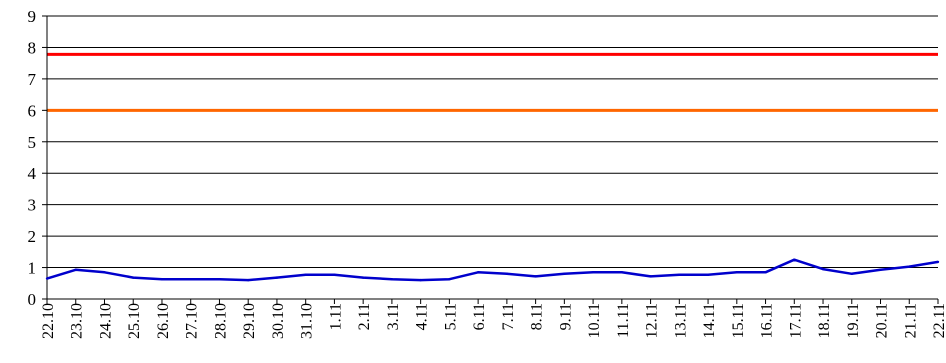  Describe the element at coordinates (910, 320) in the screenshot. I see `x-tick-label: 21.11` at that location.